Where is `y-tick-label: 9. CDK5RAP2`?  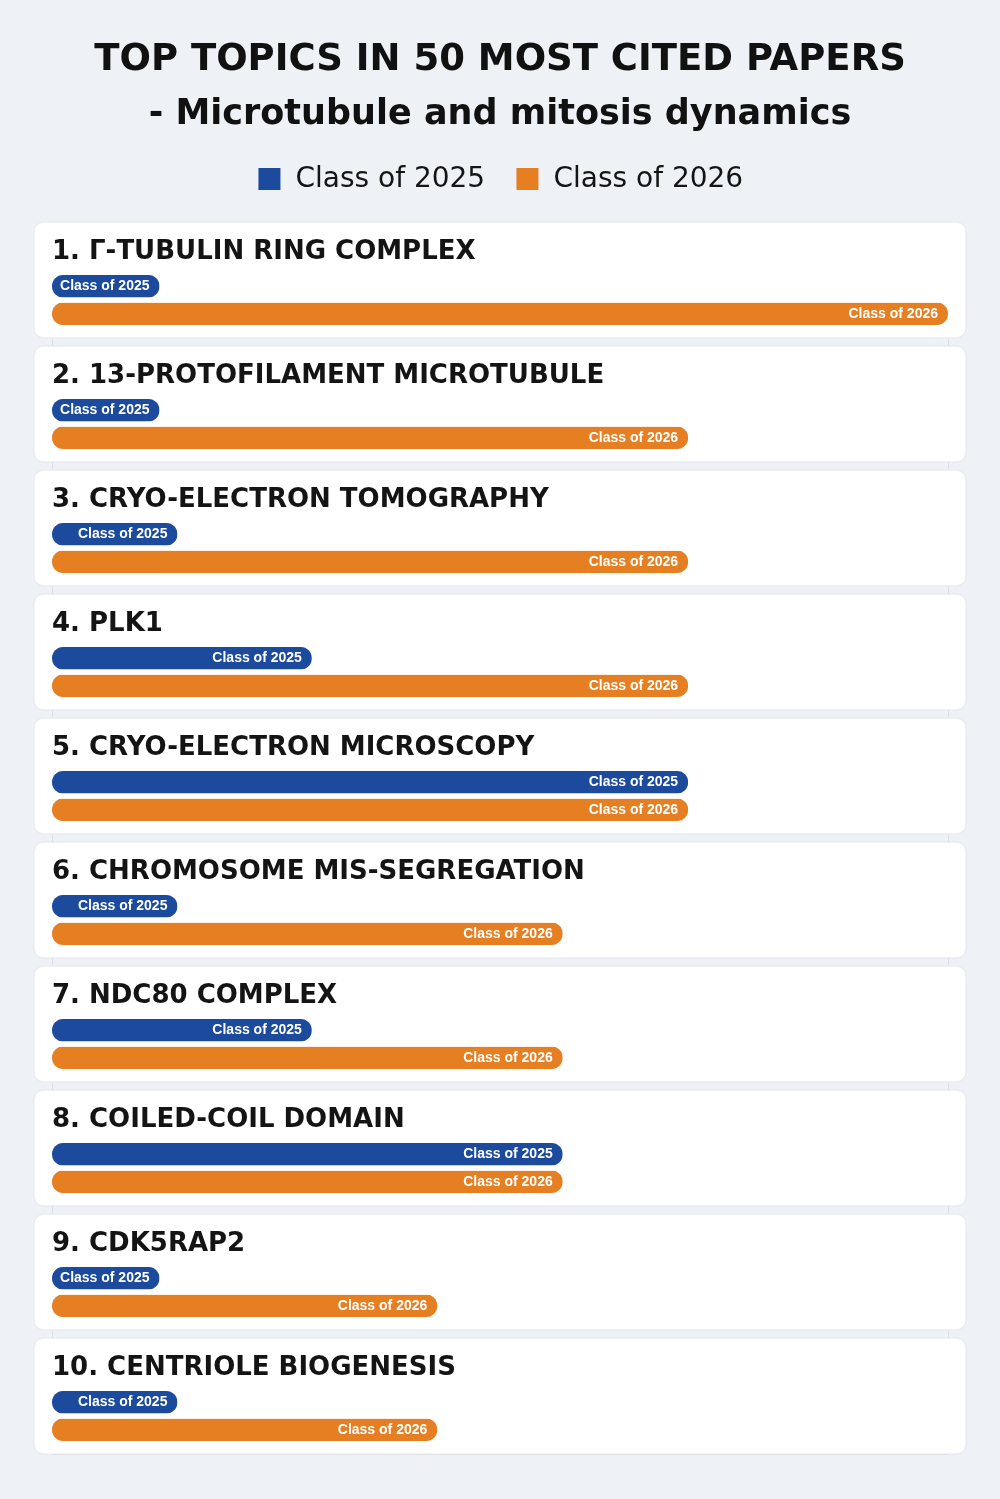 y-tick-label: 9. CDK5RAP2 is located at coordinates (149, 1242).